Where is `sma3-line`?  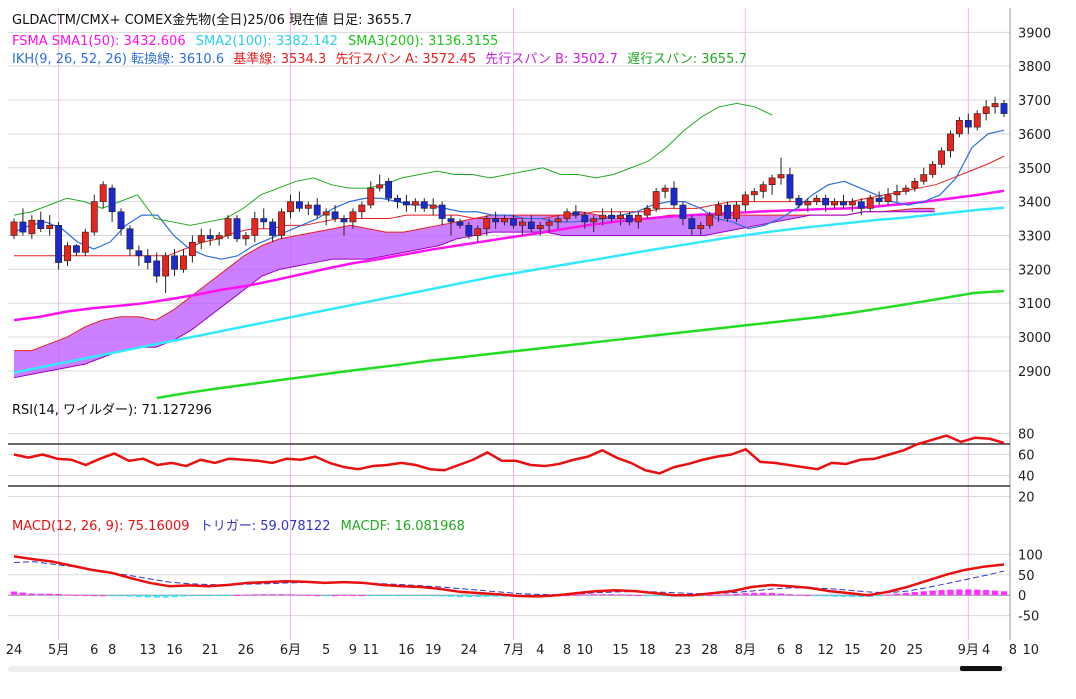 sma3-line is located at coordinates (580, 344).